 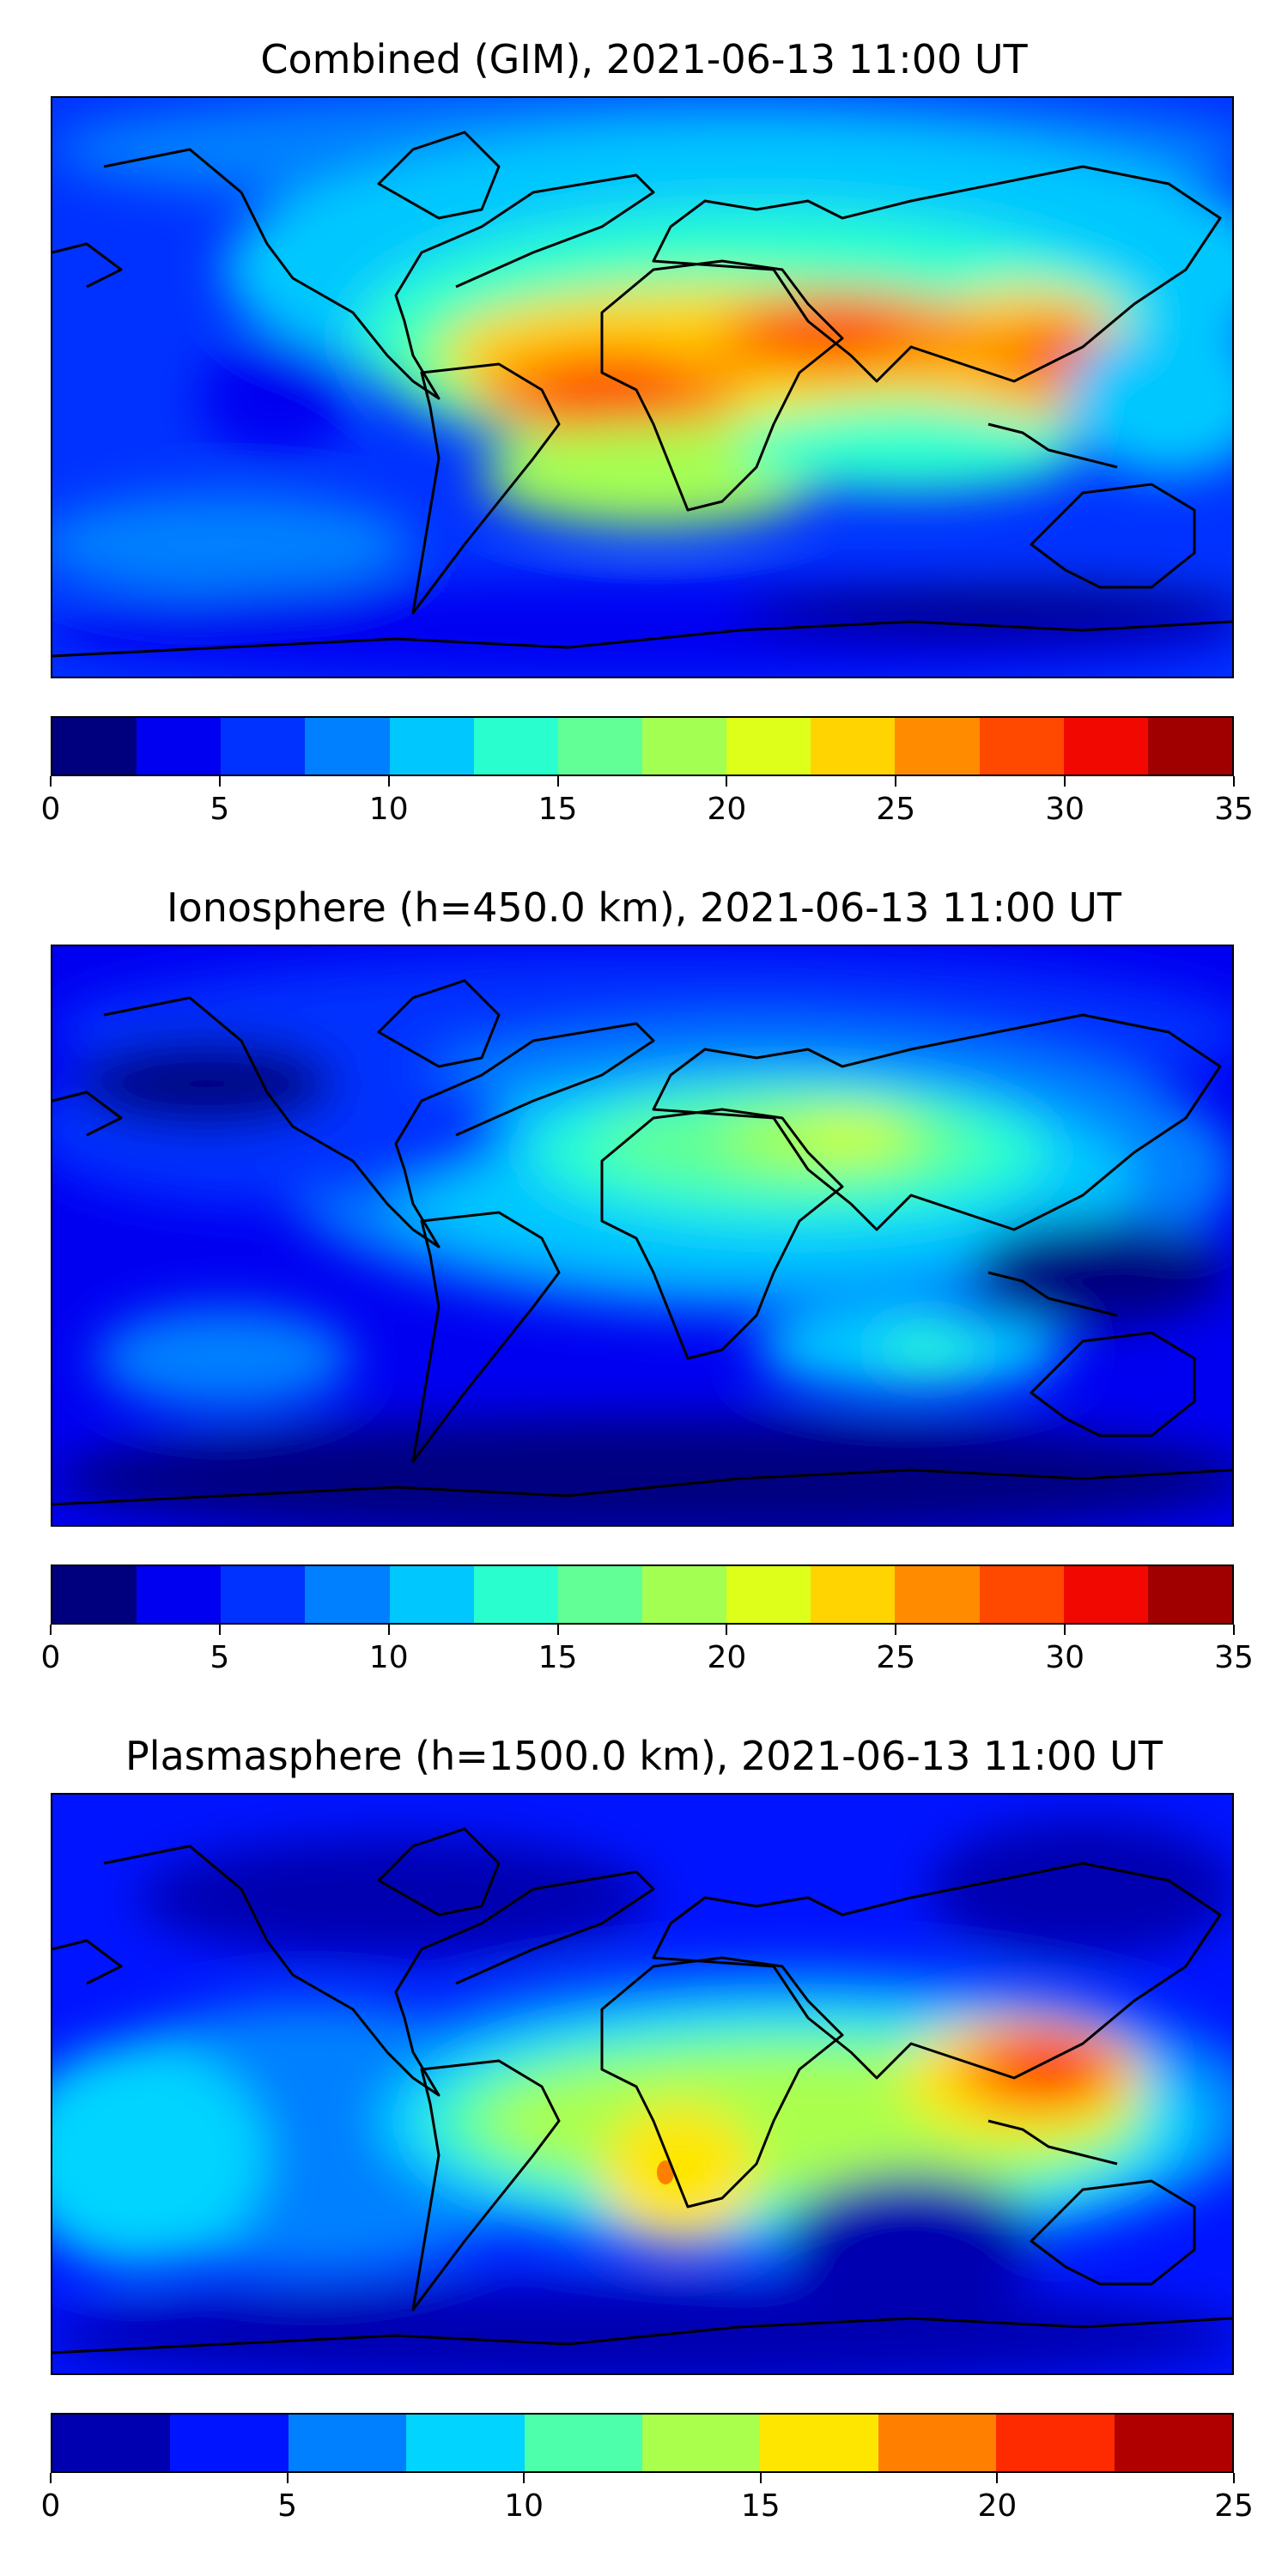 I want to click on colorbar-ionosphere, so click(x=642, y=1594).